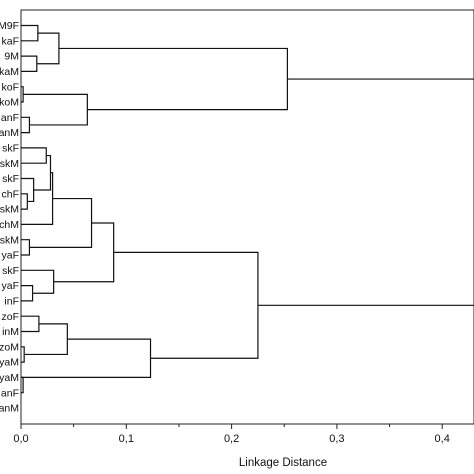 This screenshot has width=474, height=474. What do you see at coordinates (10, 332) in the screenshot?
I see `leaf-label: inM` at bounding box center [10, 332].